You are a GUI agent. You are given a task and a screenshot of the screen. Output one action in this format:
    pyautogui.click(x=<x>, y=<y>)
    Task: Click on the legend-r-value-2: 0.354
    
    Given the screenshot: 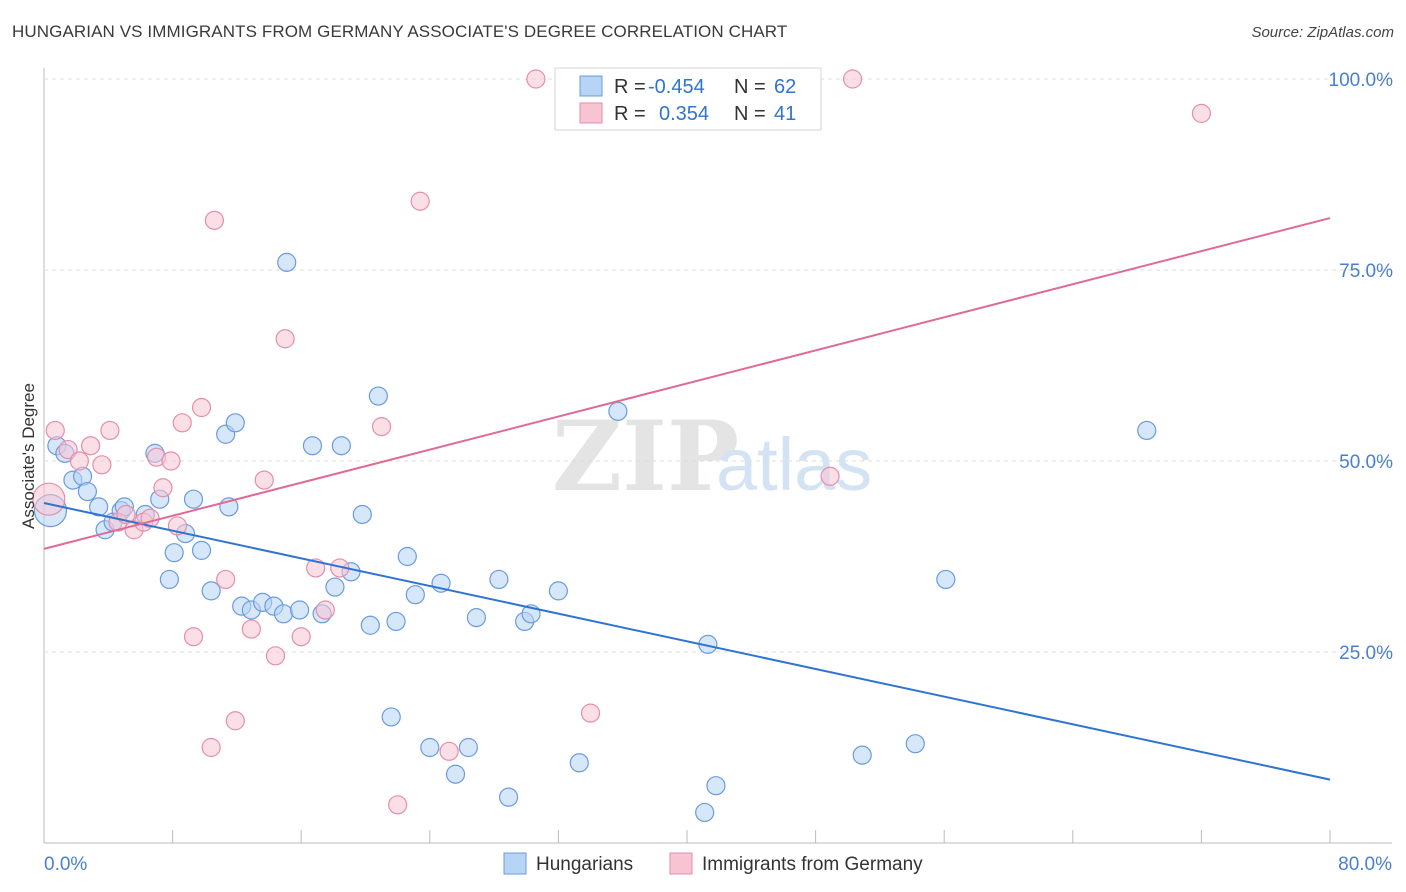 What is the action you would take?
    pyautogui.click(x=684, y=114)
    